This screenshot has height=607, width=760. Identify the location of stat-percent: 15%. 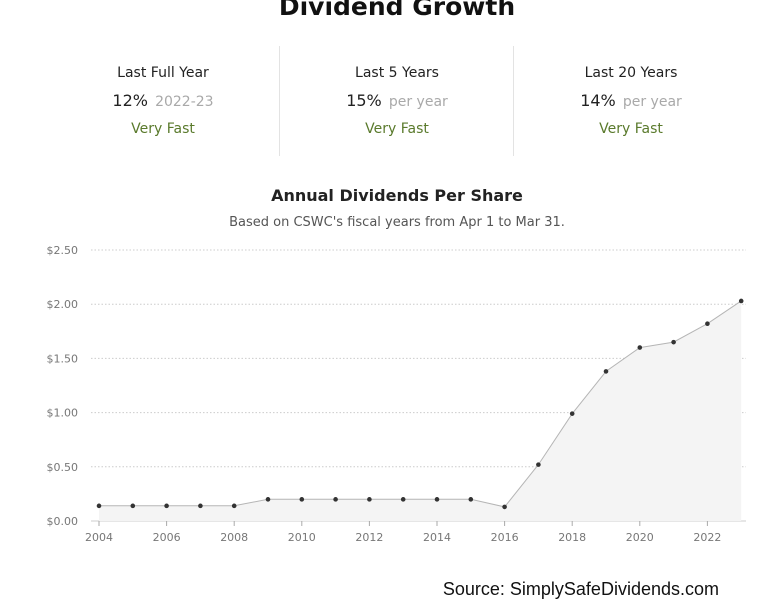
(364, 100).